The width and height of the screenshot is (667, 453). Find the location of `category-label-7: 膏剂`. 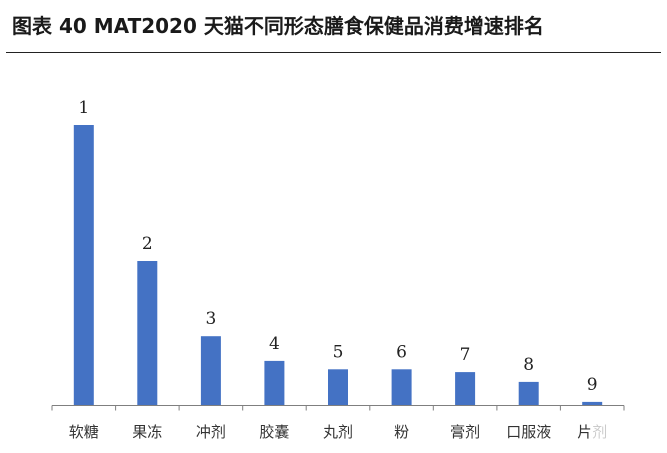

category-label-7: 膏剂 is located at coordinates (465, 432).